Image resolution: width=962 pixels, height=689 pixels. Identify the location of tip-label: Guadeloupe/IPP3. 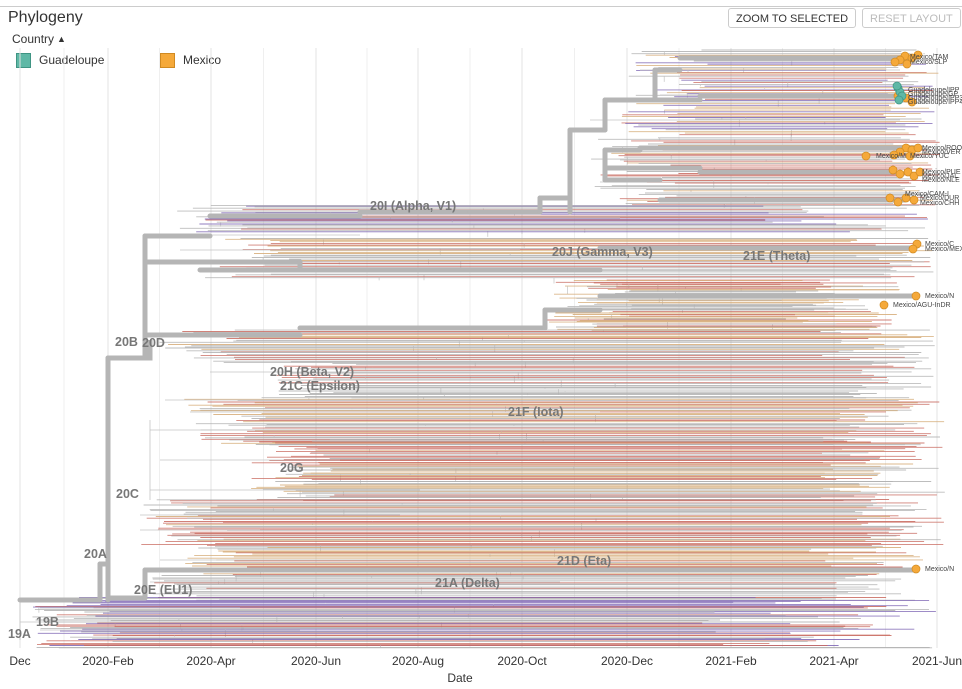
(935, 98).